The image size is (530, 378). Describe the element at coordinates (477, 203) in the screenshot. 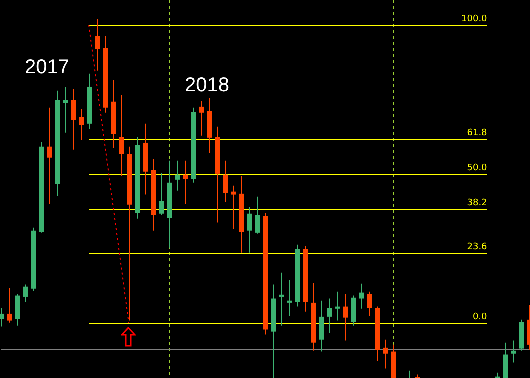

I see `ref-line-label: 38.2` at that location.